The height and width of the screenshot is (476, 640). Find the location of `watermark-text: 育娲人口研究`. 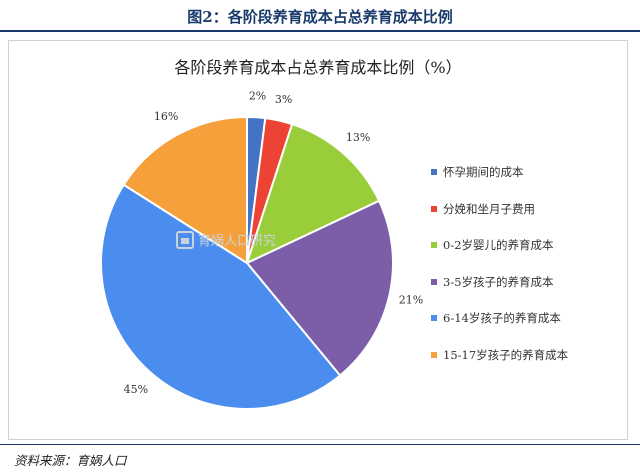

watermark-text: 育娲人口研究 is located at coordinates (237, 241).